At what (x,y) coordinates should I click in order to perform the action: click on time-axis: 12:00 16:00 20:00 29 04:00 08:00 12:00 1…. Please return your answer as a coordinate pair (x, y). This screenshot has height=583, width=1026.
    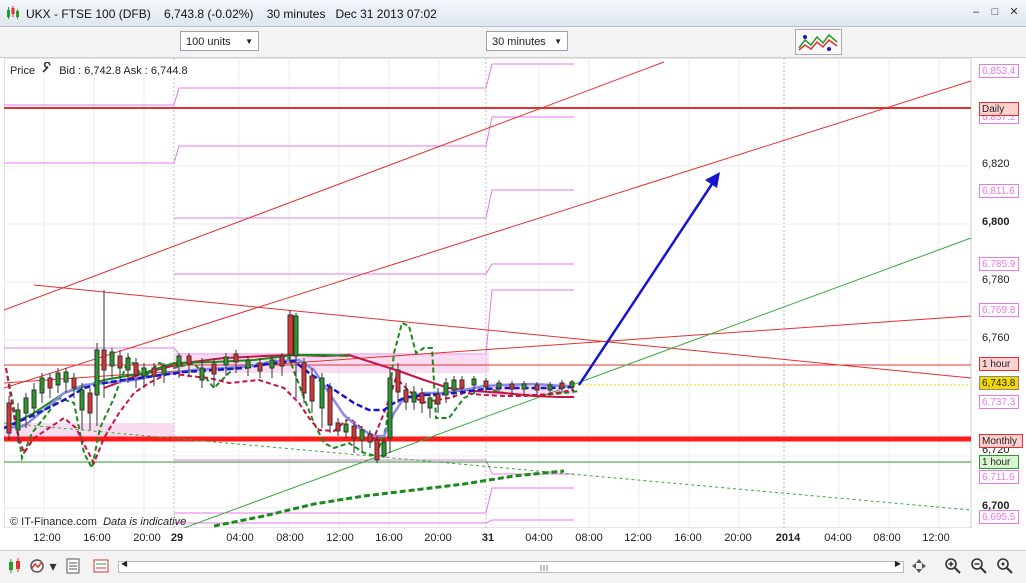
    Looking at the image, I should click on (486, 538).